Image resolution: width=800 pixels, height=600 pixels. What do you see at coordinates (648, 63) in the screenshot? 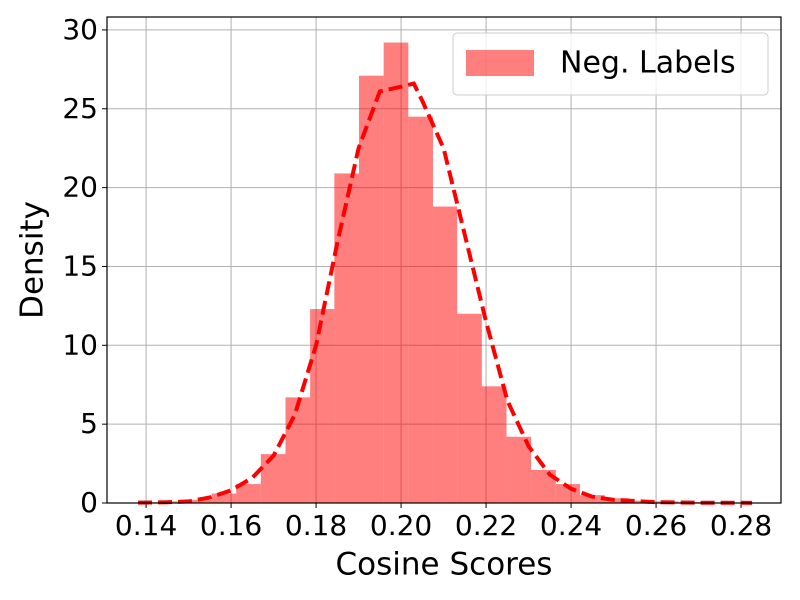
I see `legend-label: Neg. Labels` at bounding box center [648, 63].